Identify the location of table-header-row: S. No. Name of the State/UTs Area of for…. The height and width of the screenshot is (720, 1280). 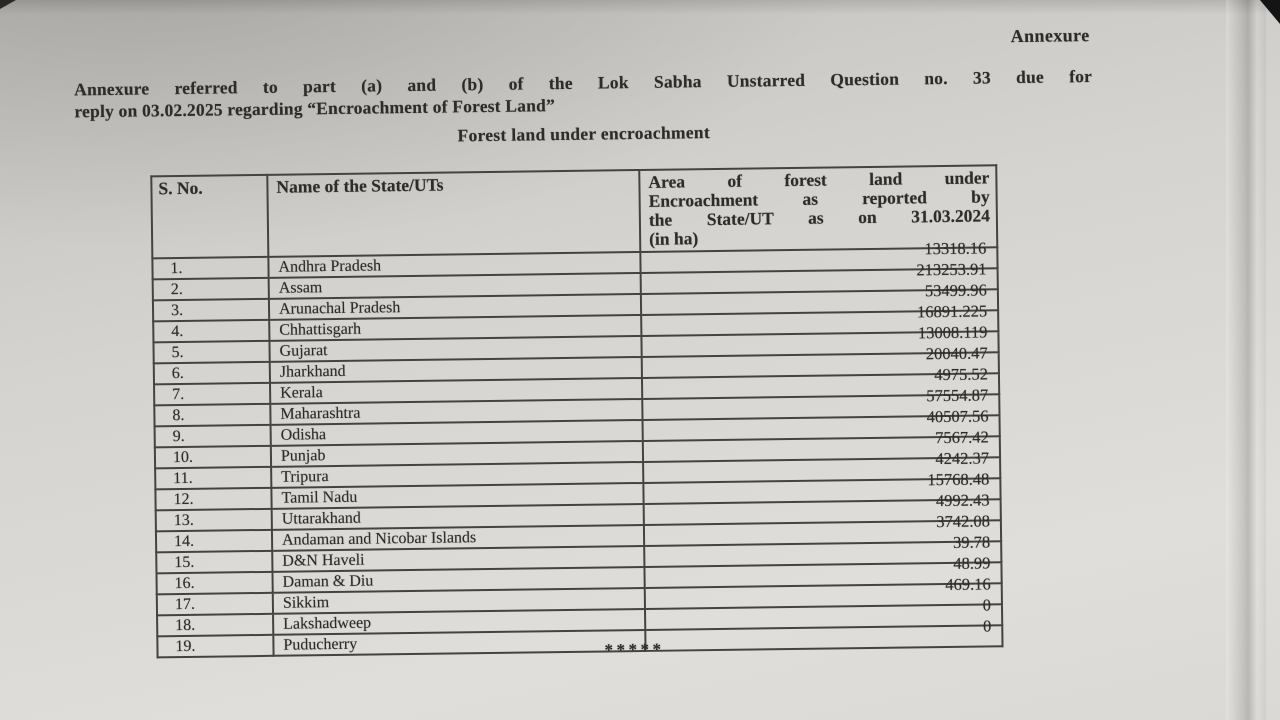
(574, 212).